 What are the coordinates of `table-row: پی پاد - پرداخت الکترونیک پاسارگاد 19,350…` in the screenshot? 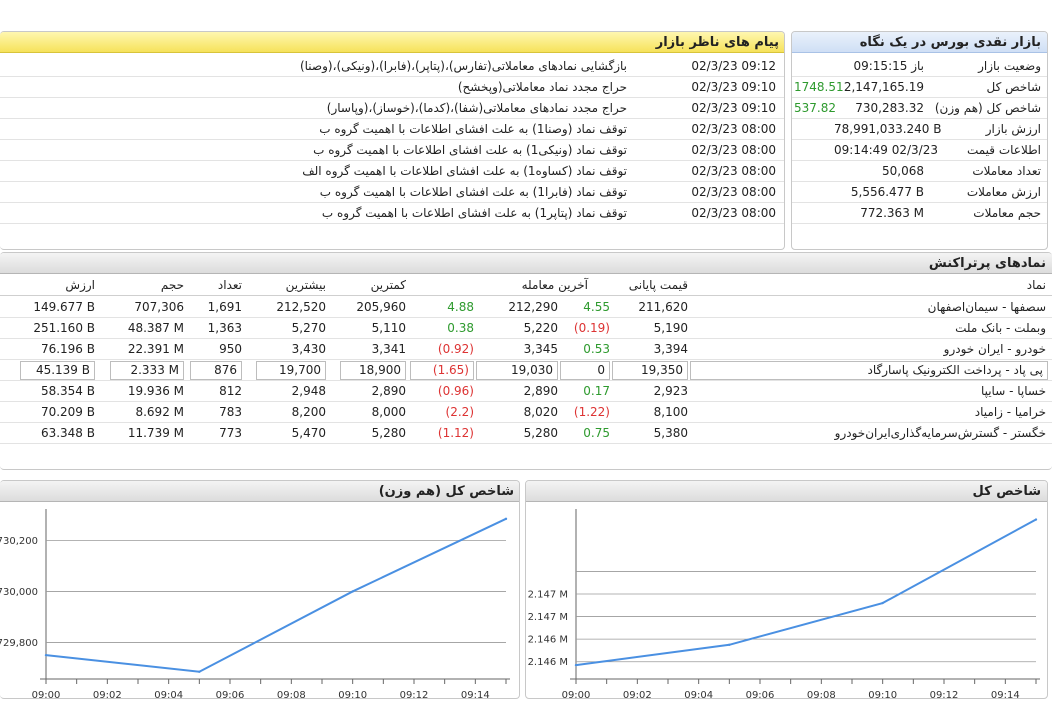 It's located at (526, 370).